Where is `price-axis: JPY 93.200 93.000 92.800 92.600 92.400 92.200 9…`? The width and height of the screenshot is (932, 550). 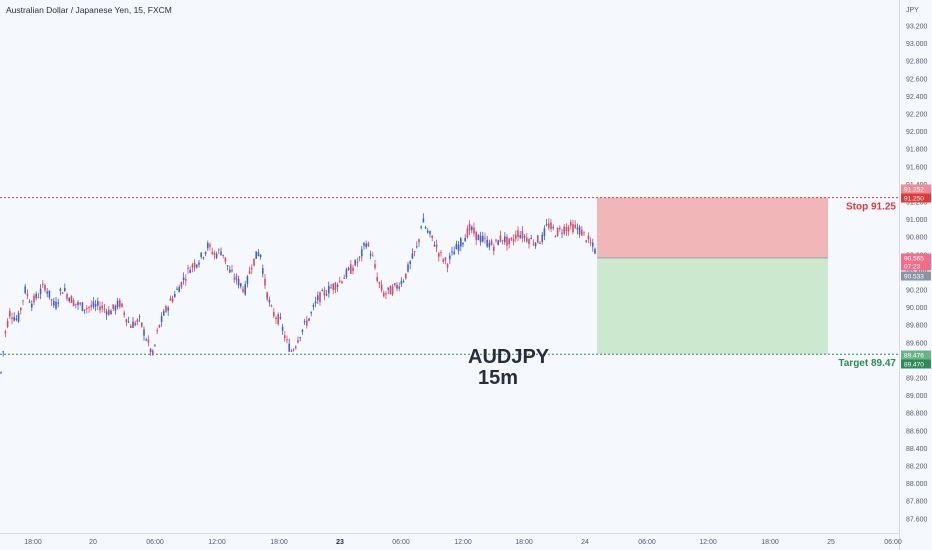 price-axis: JPY 93.200 93.000 92.800 92.600 92.400 92.200 9… is located at coordinates (917, 265).